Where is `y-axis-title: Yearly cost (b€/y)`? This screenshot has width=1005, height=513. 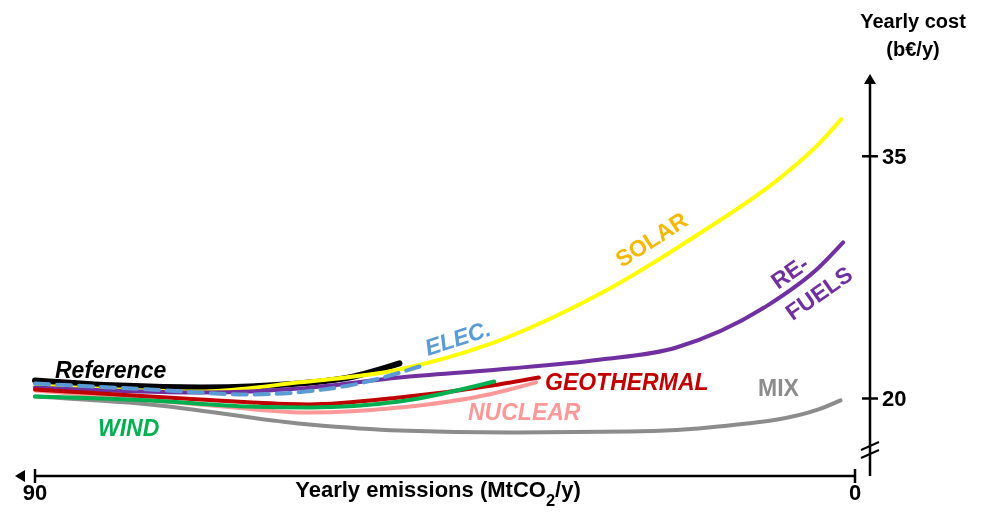 y-axis-title: Yearly cost (b€/y) is located at coordinates (913, 35).